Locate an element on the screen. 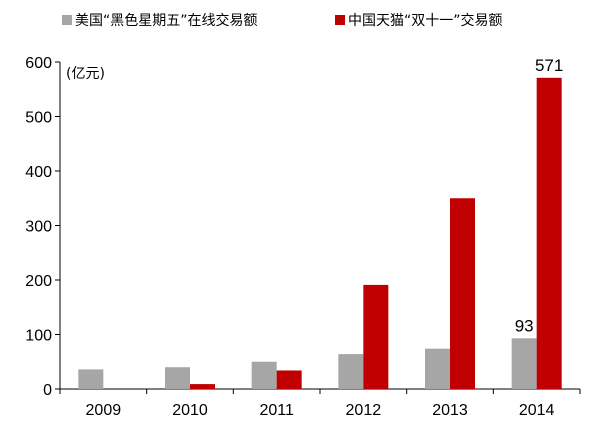 The width and height of the screenshot is (600, 431). bar-series2-2010 is located at coordinates (202, 386).